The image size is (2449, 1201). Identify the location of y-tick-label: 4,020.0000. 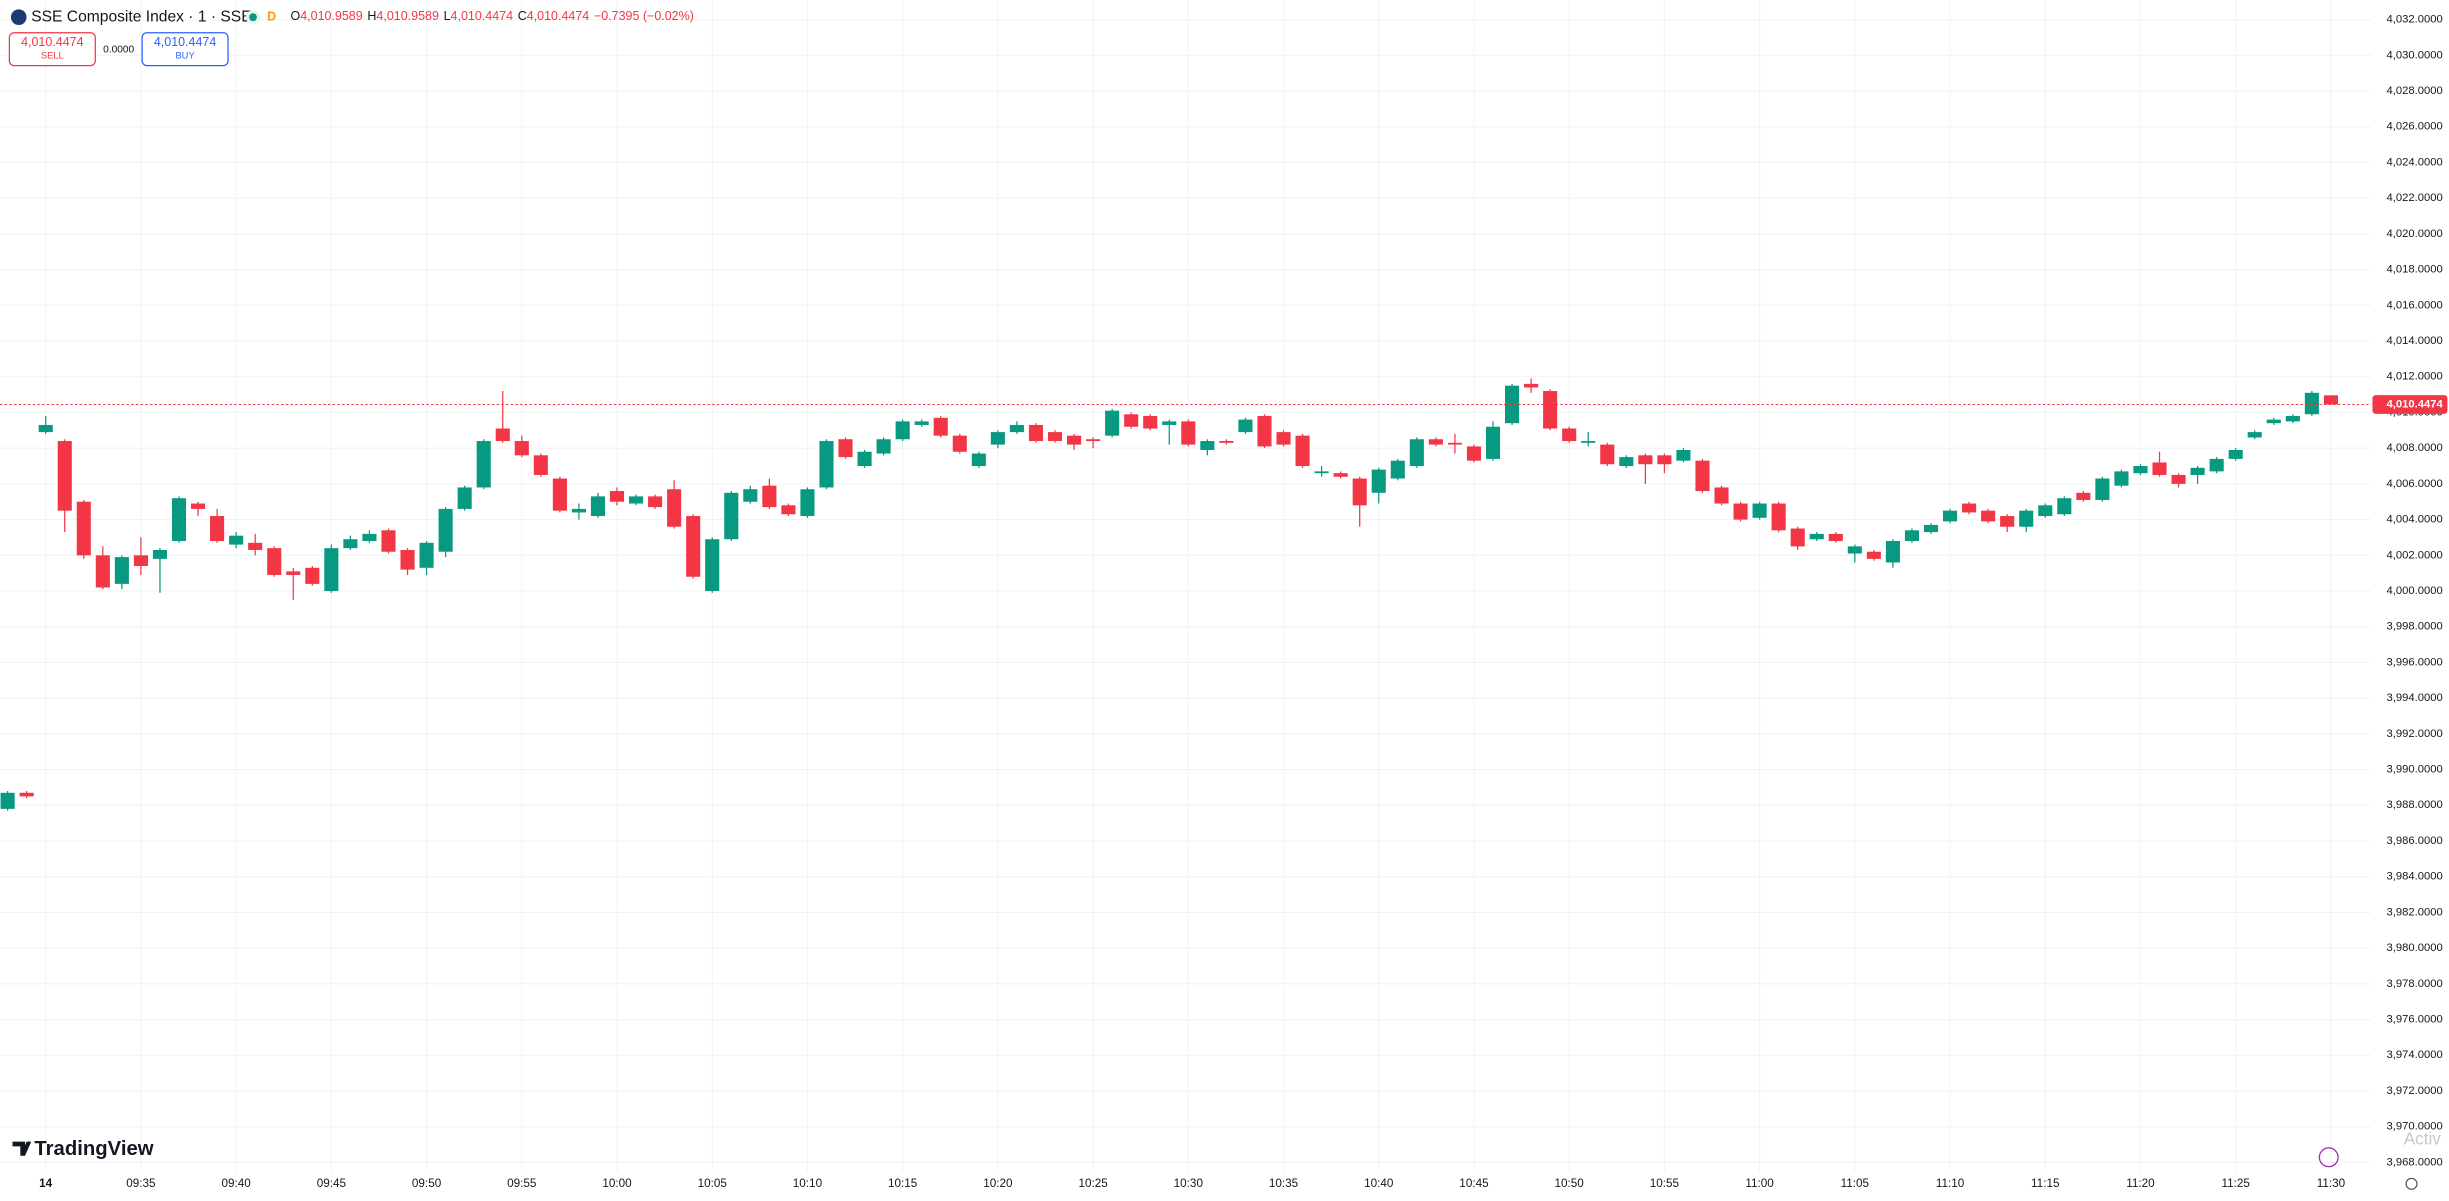
(2415, 234).